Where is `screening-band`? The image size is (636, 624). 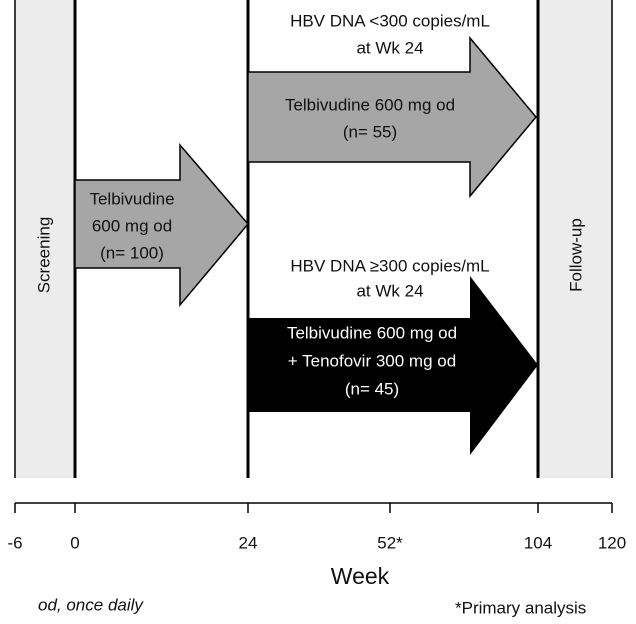 screening-band is located at coordinates (45, 239).